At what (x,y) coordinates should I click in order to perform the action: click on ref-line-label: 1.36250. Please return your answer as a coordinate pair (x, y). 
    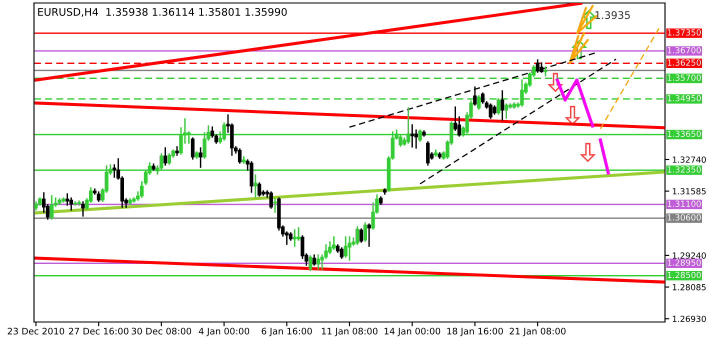
    Looking at the image, I should click on (684, 62).